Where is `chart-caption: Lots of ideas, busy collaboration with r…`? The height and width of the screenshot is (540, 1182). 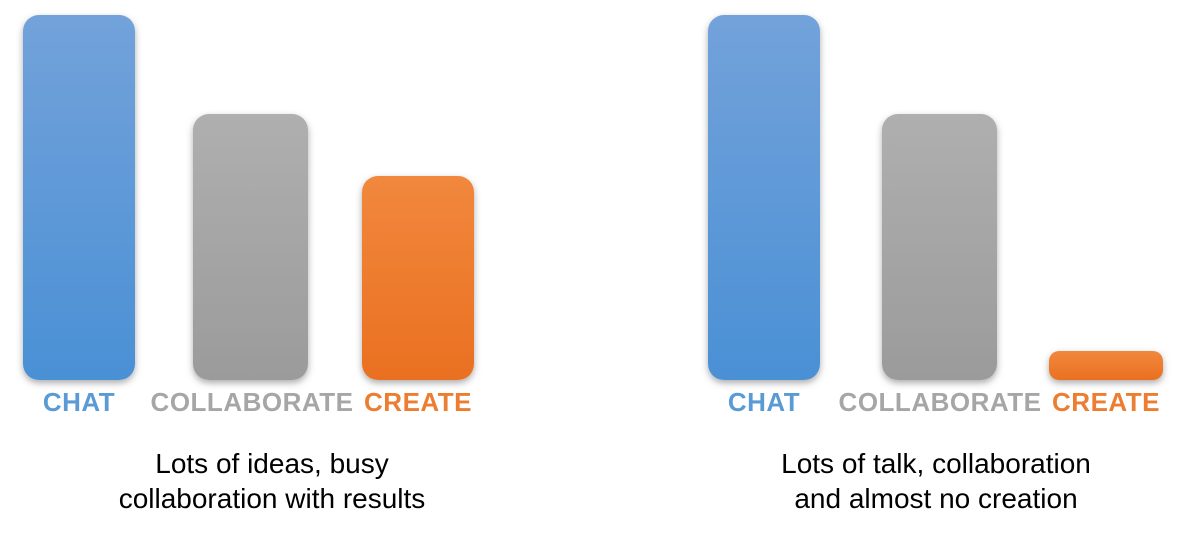 chart-caption: Lots of ideas, busy collaboration with r… is located at coordinates (272, 481).